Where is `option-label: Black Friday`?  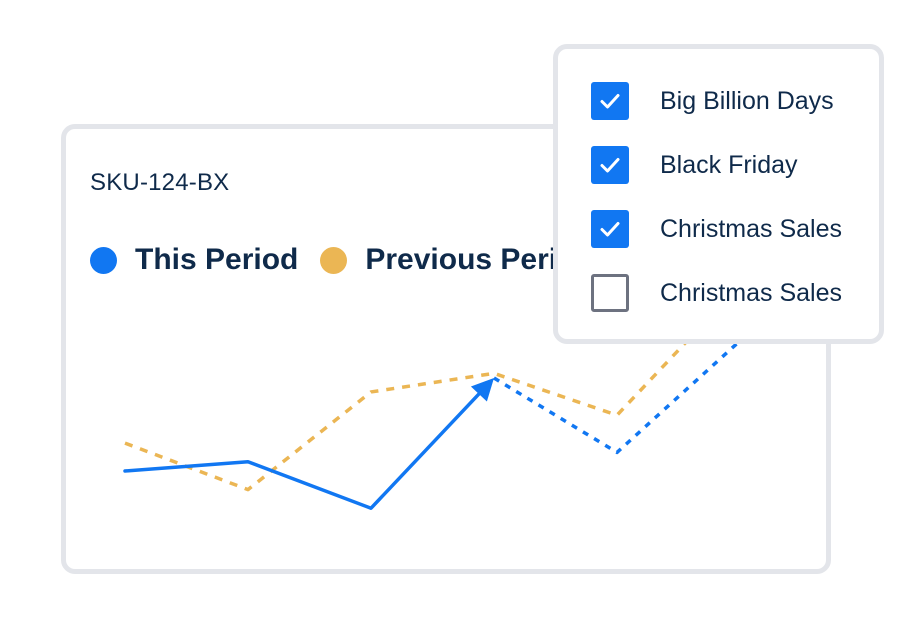 option-label: Black Friday is located at coordinates (729, 164).